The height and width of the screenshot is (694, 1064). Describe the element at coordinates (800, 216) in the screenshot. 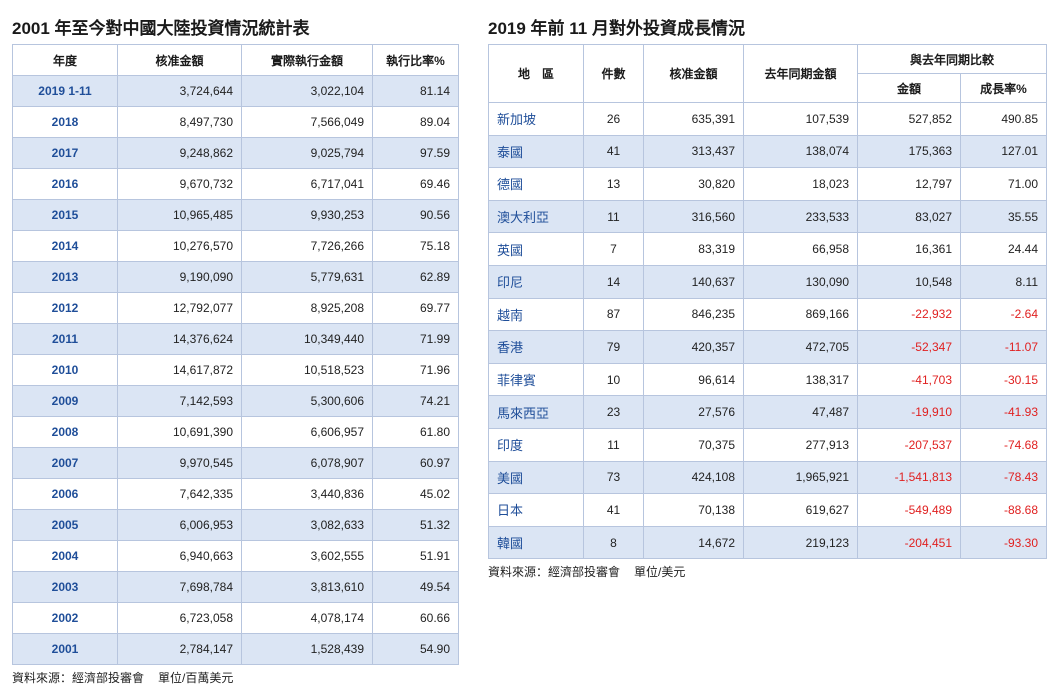

I see `cell-last-year-amount: 233,533` at that location.